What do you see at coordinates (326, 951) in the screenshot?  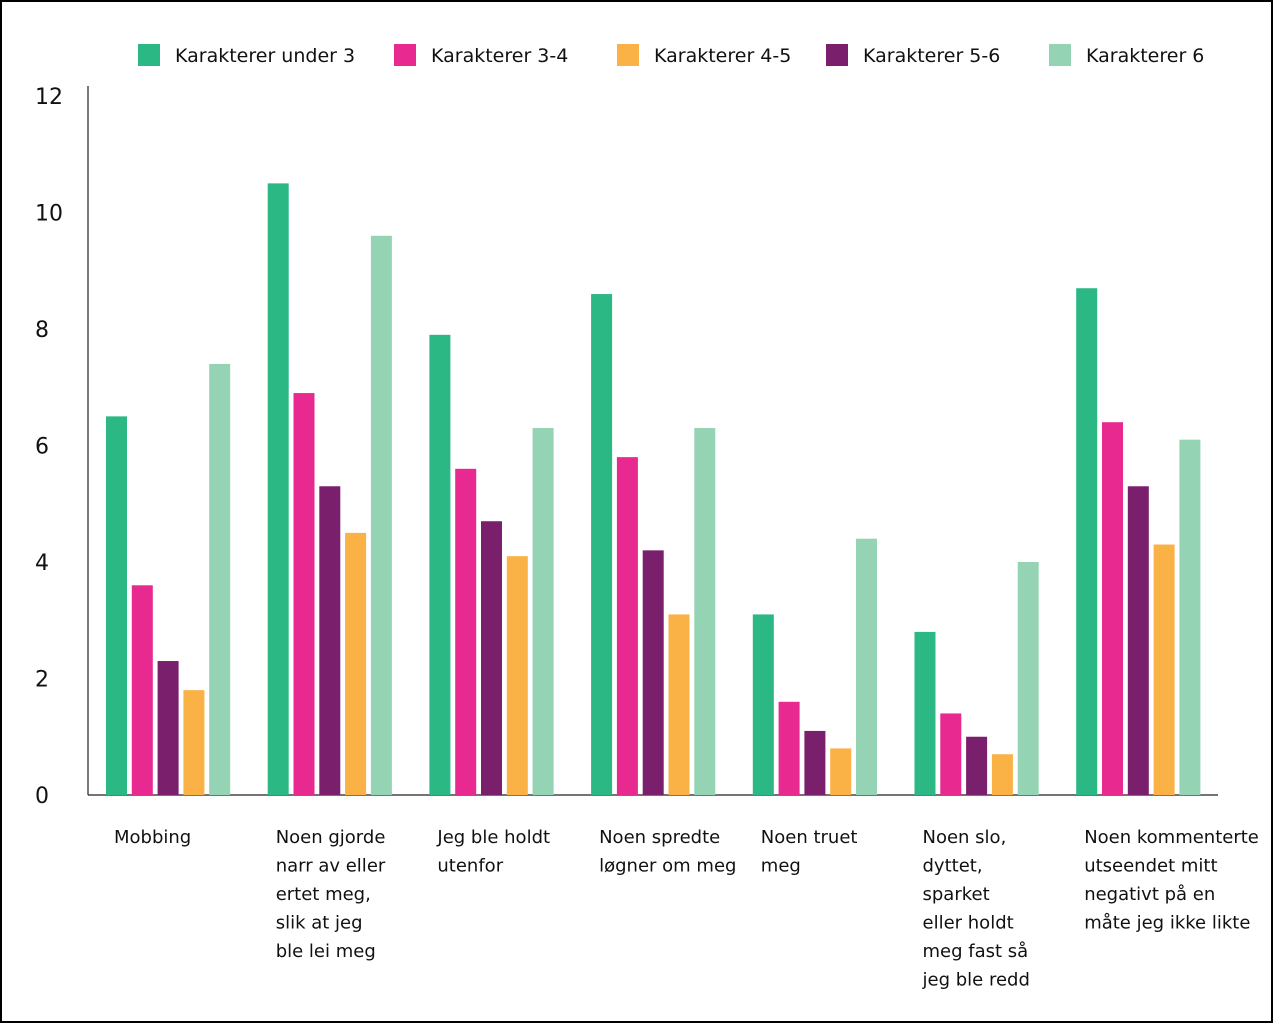 I see `x-tick-label-line: ble lei meg` at bounding box center [326, 951].